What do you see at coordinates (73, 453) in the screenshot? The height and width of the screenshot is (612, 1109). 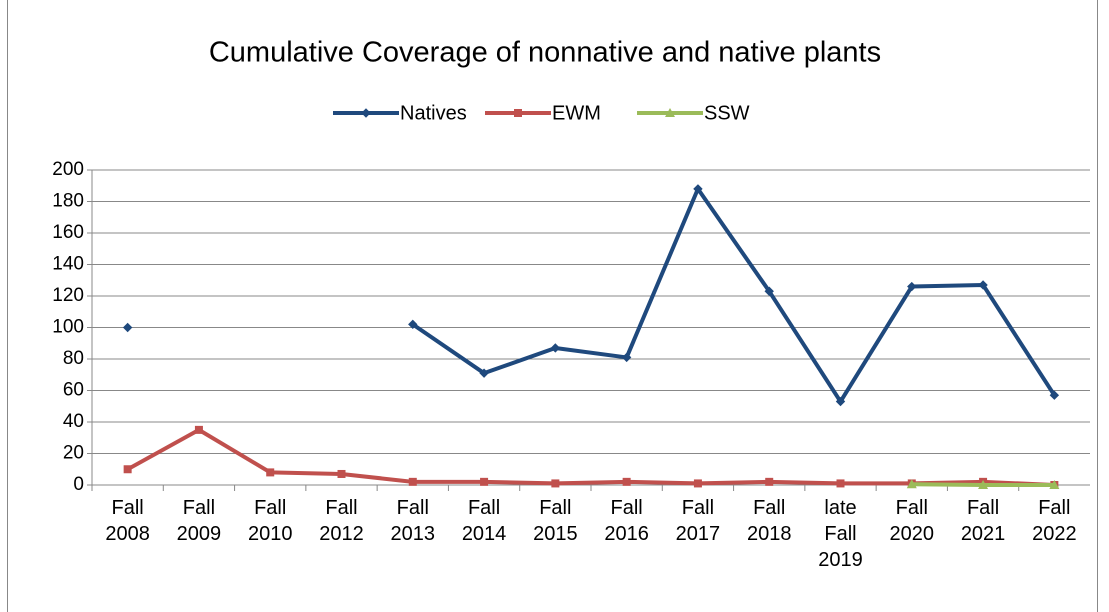 I see `y-tick-label: 20` at bounding box center [73, 453].